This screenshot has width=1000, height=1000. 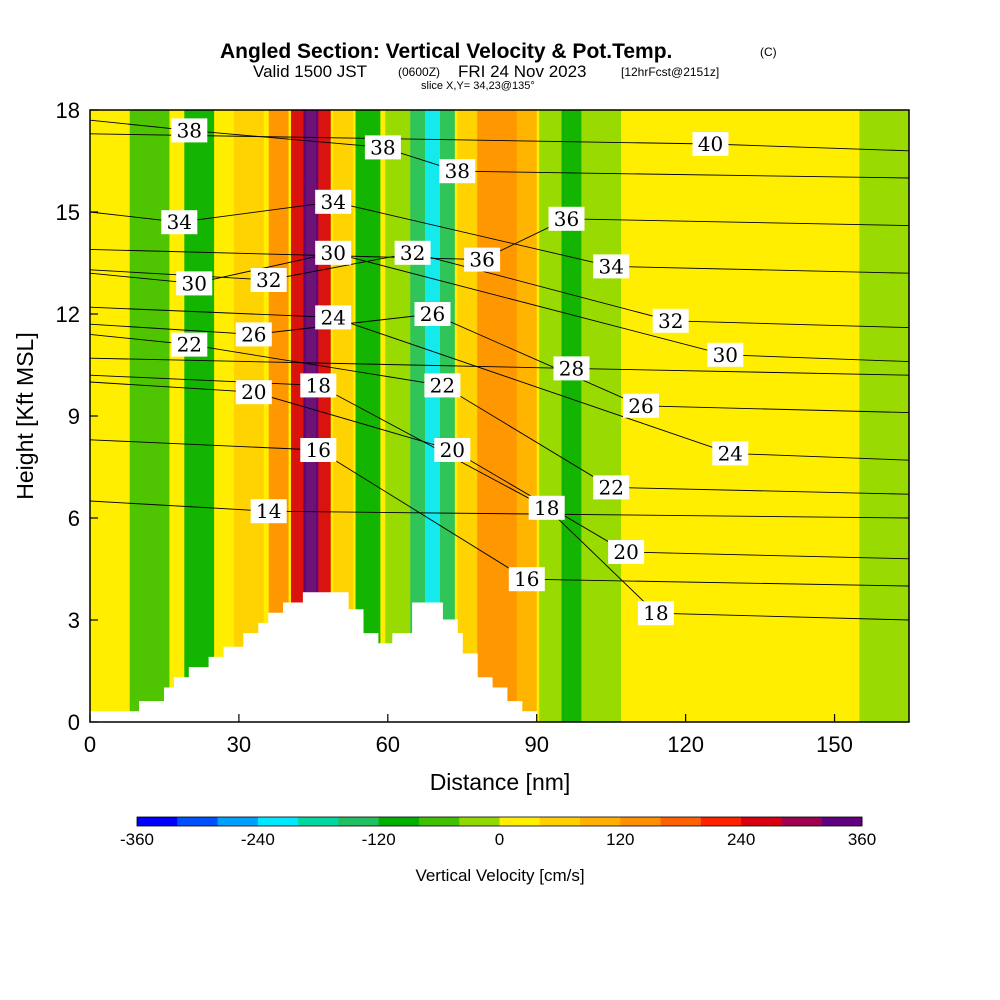 I want to click on colorbar-label: Vertical Velocity [cm/s], so click(x=499, y=875).